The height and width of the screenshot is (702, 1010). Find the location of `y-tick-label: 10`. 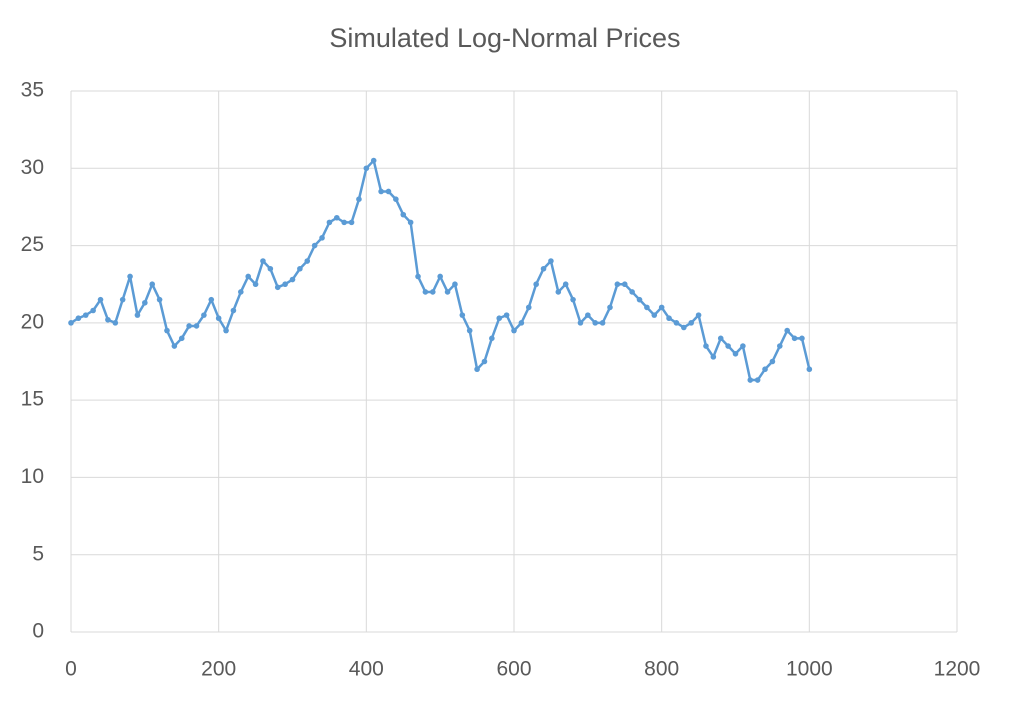

y-tick-label: 10 is located at coordinates (32, 476).